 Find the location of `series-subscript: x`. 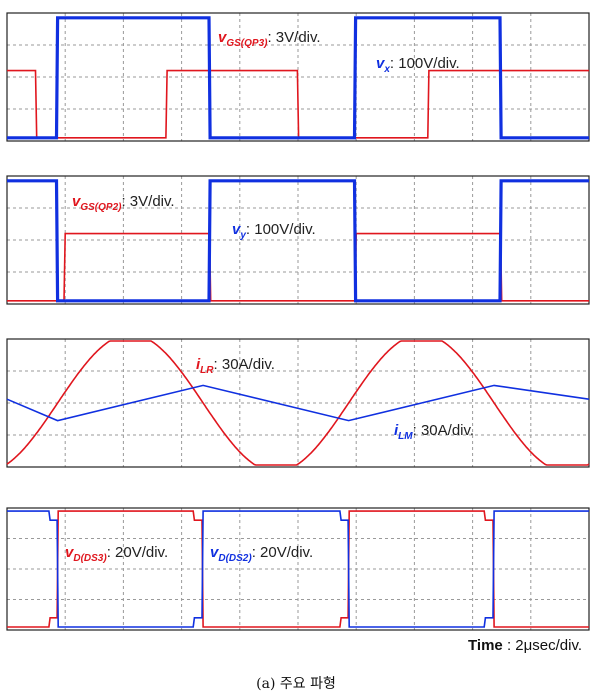

series-subscript: x is located at coordinates (386, 69).